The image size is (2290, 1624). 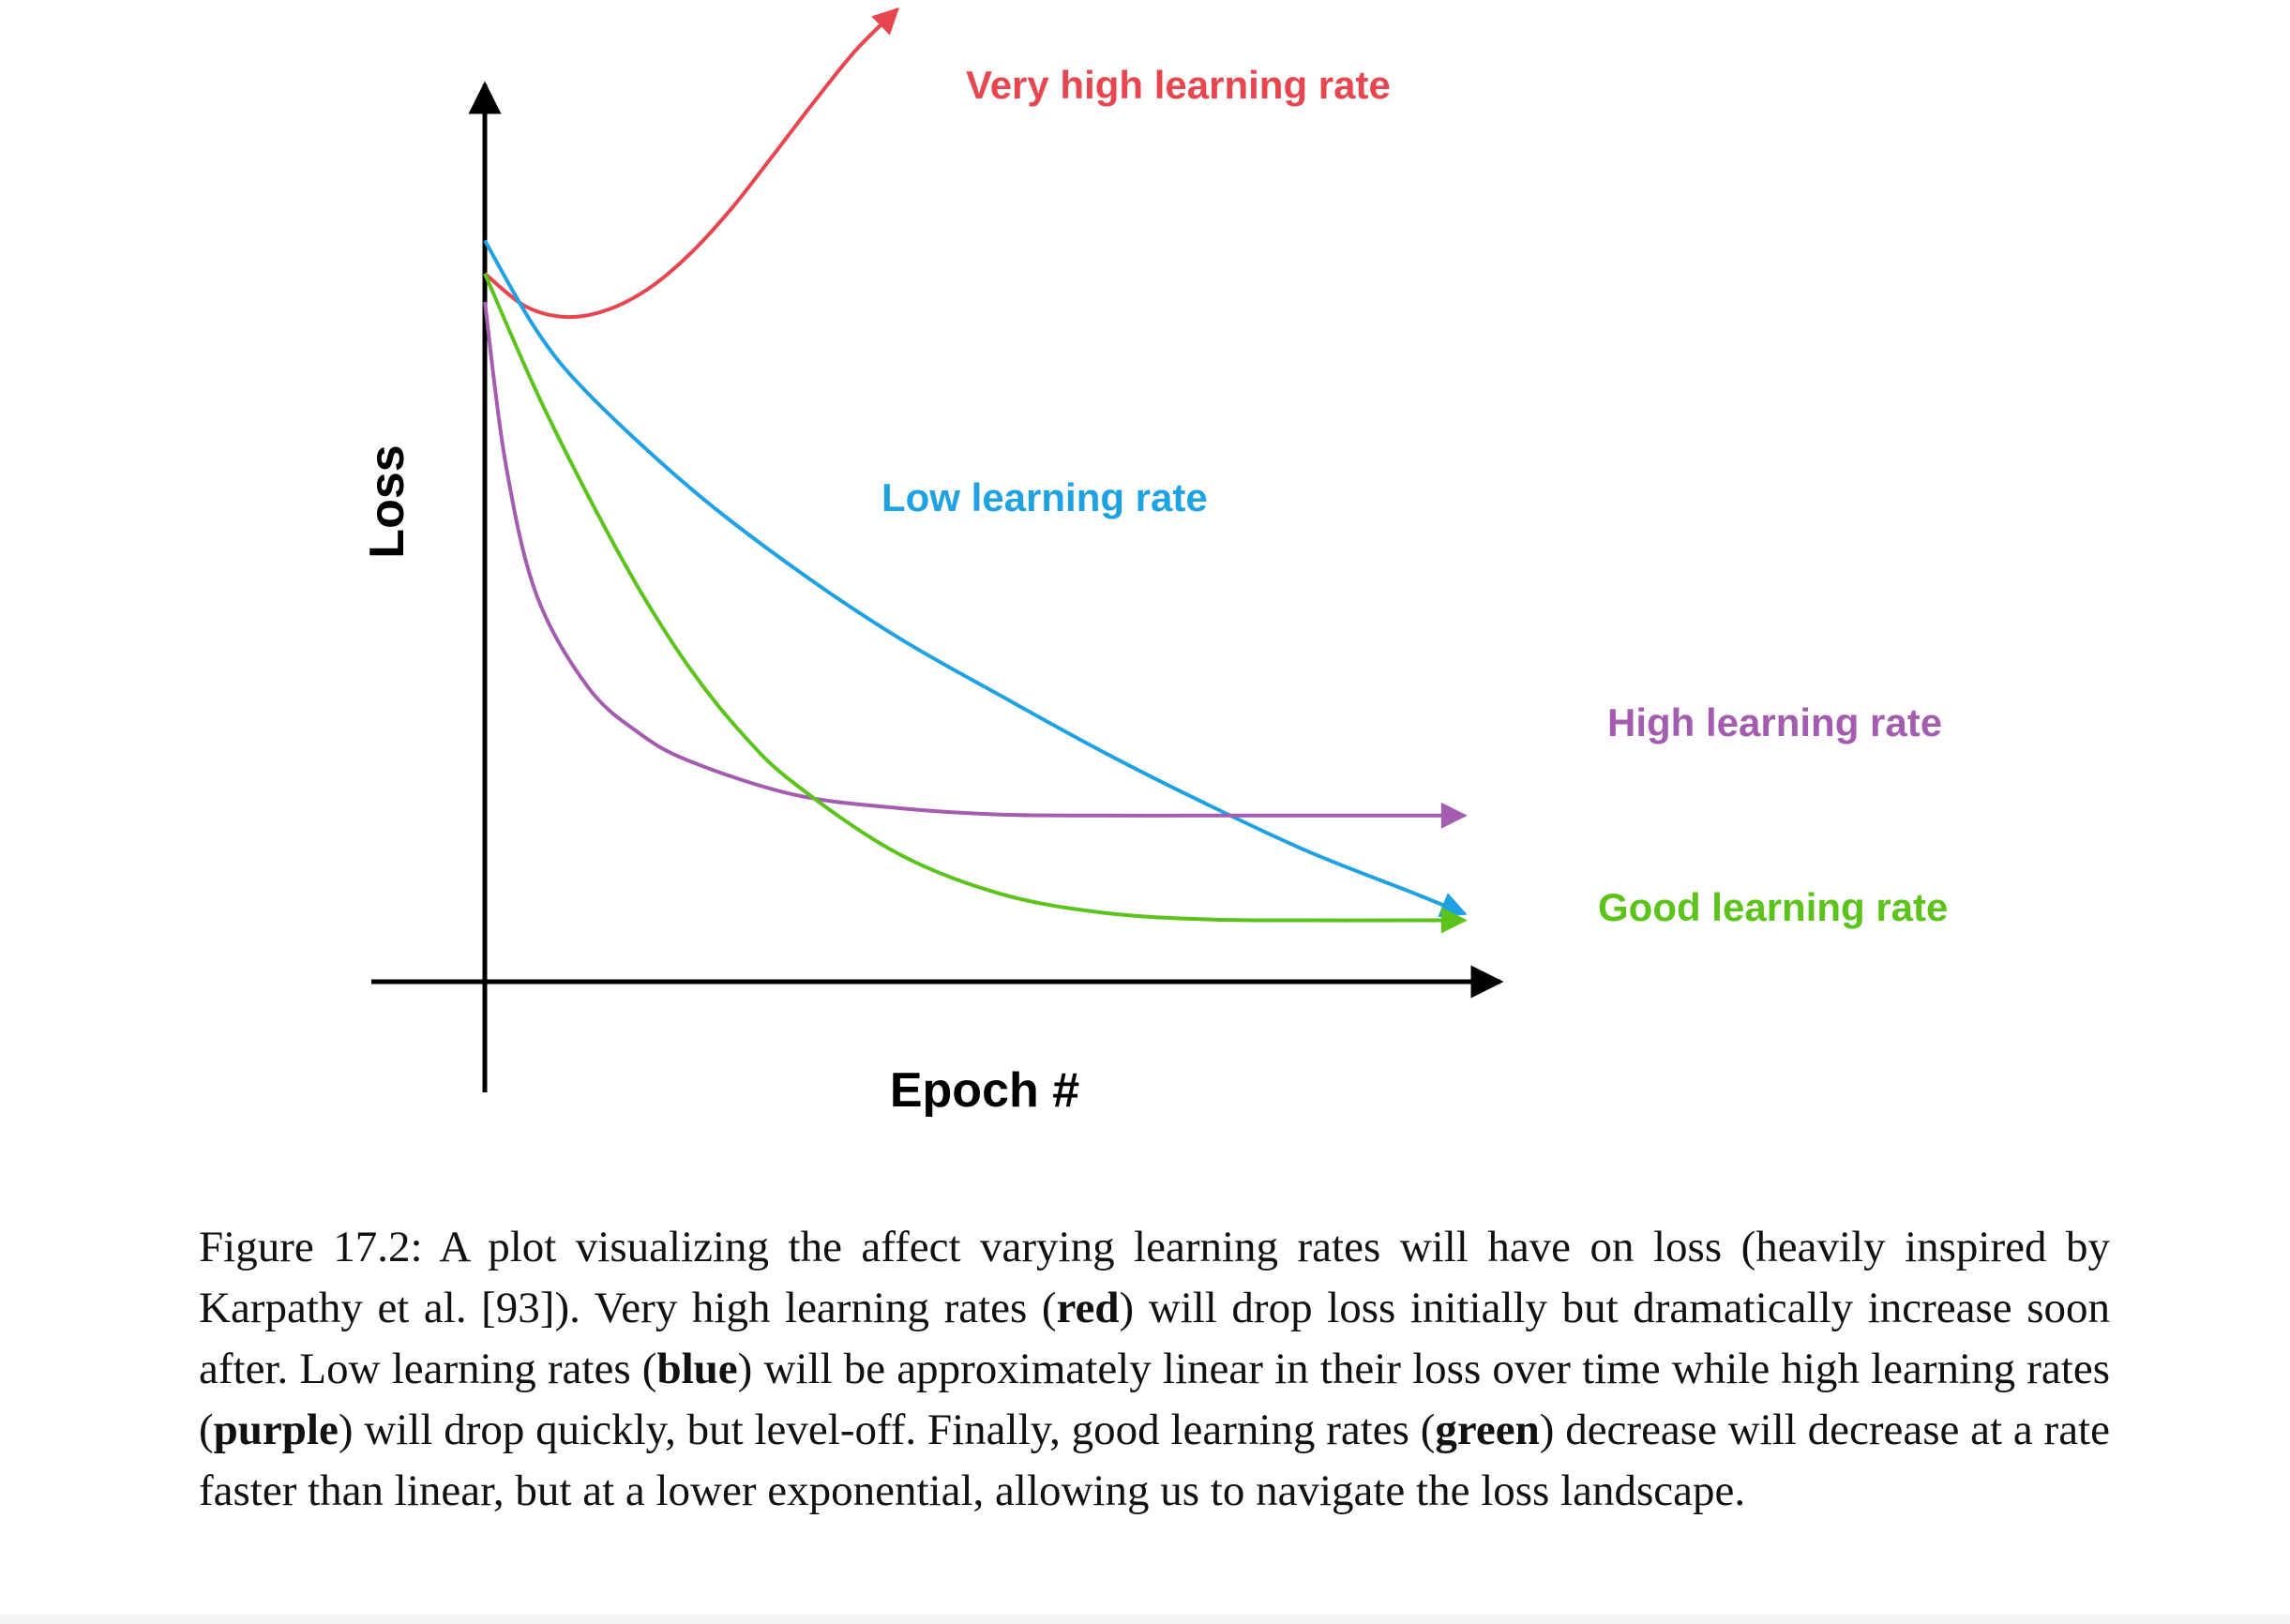 What do you see at coordinates (1088, 1308) in the screenshot?
I see `caption-red: red` at bounding box center [1088, 1308].